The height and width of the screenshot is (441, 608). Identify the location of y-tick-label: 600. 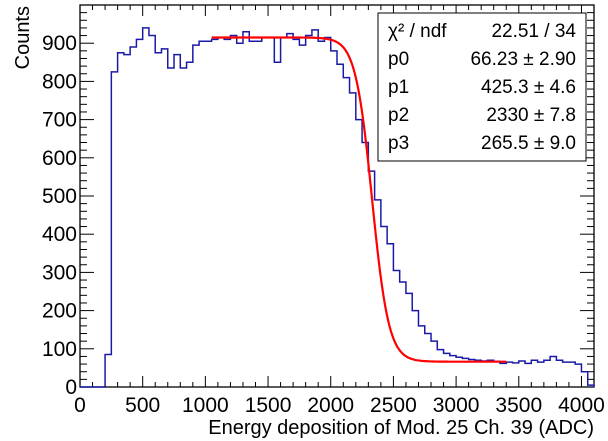
(59, 158).